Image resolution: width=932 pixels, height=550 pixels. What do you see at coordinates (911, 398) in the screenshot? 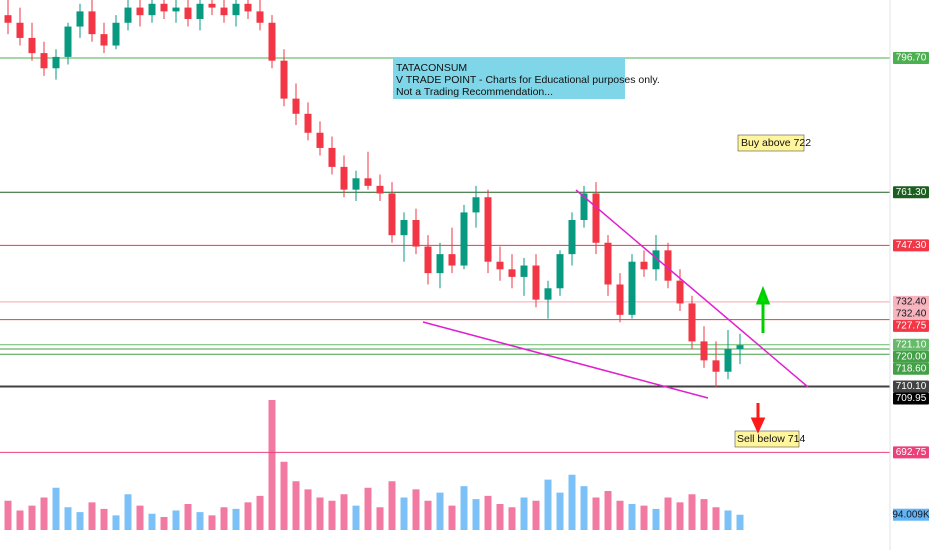
I see `price-label: 709.95` at bounding box center [911, 398].